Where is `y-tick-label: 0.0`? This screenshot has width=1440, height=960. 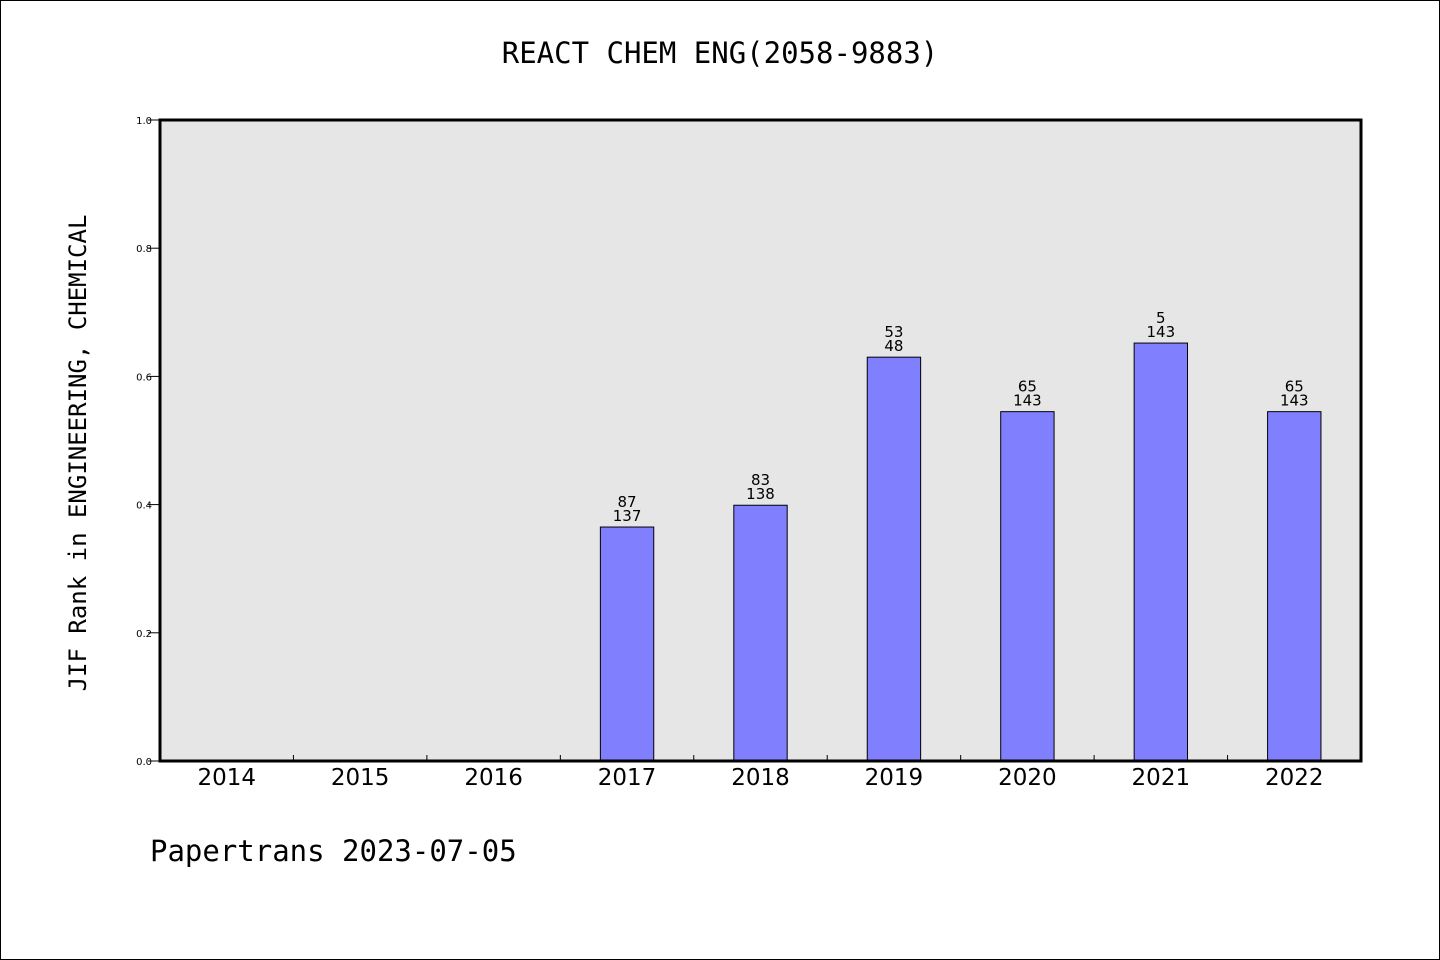
y-tick-label: 0.0 is located at coordinates (144, 762).